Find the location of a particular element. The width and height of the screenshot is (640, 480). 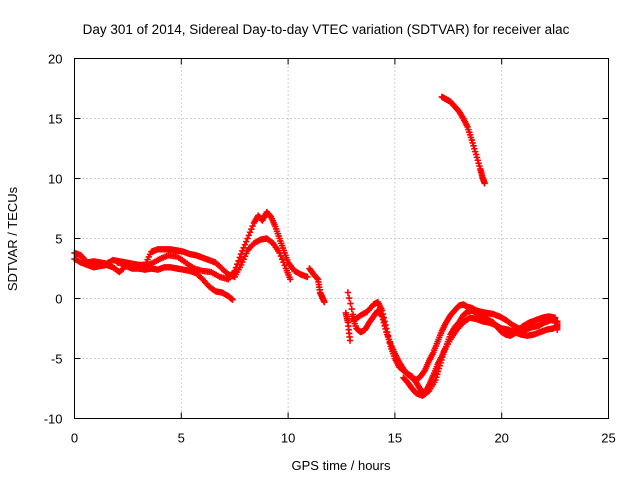

y-tick-label: -10 is located at coordinates (53, 419).